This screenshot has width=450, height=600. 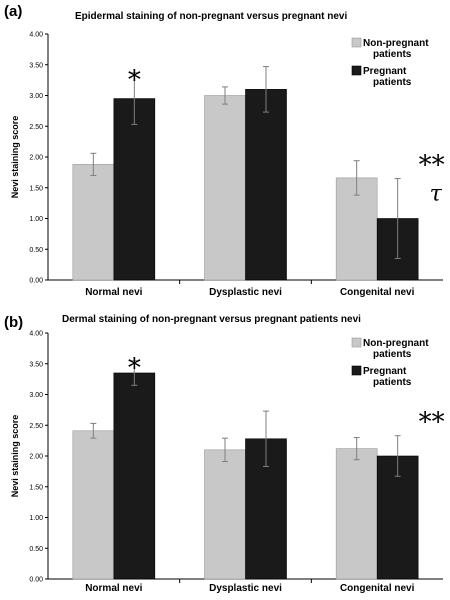 What do you see at coordinates (436, 194) in the screenshot?
I see `significance-annotation: τ` at bounding box center [436, 194].